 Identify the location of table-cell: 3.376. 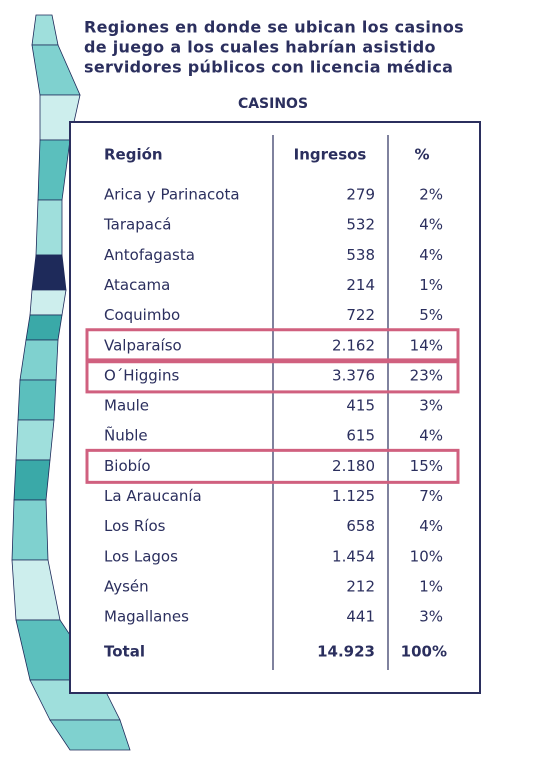
(353, 375).